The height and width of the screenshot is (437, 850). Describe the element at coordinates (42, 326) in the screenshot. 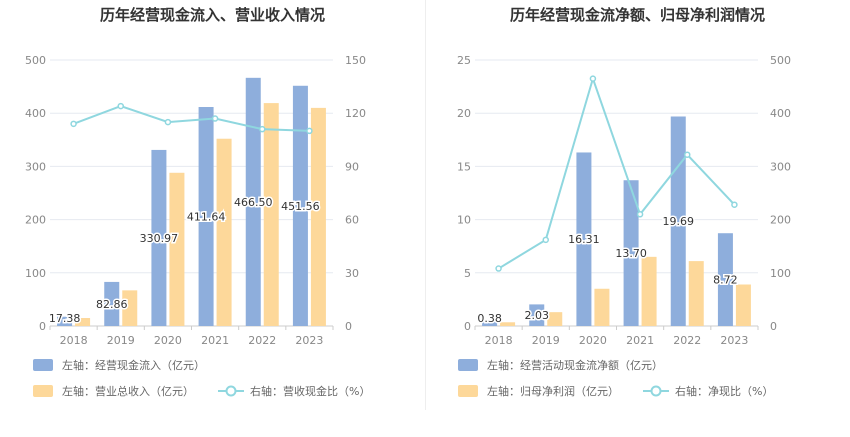

I see `left-y-left-tick: 0` at that location.